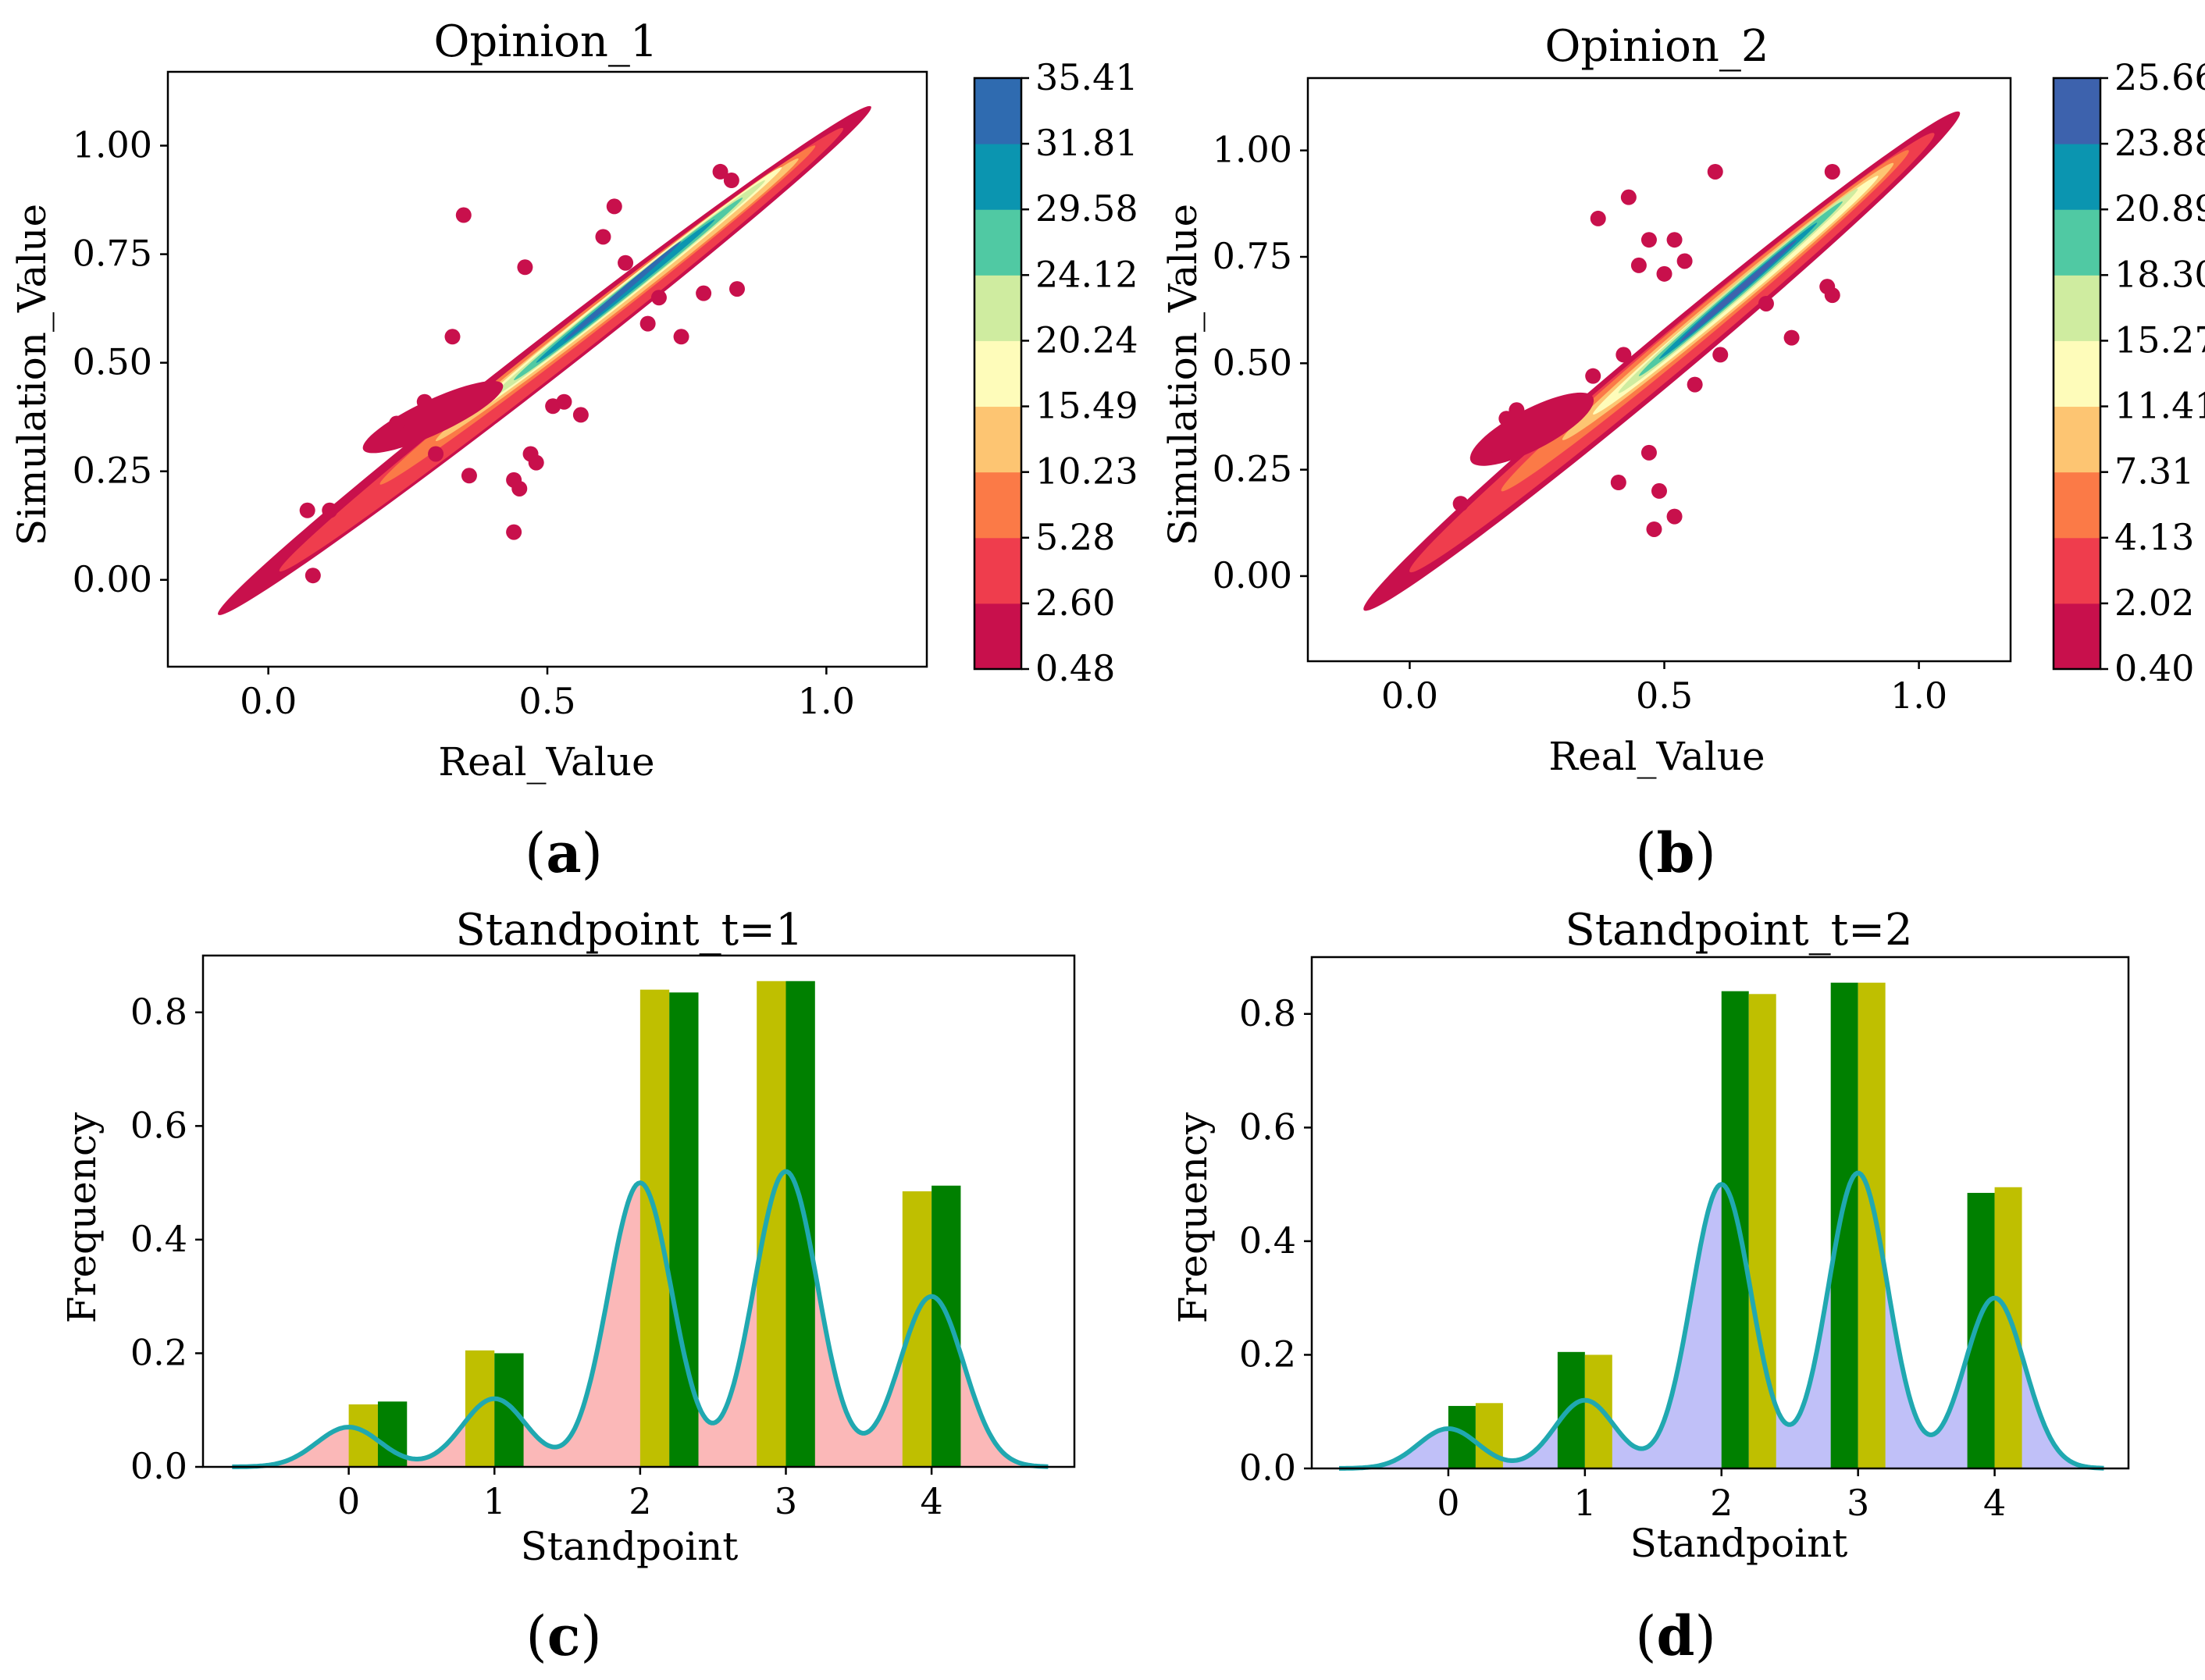 The width and height of the screenshot is (2205, 1680). What do you see at coordinates (545, 41) in the screenshot?
I see `chart-title: Opinion_1` at bounding box center [545, 41].